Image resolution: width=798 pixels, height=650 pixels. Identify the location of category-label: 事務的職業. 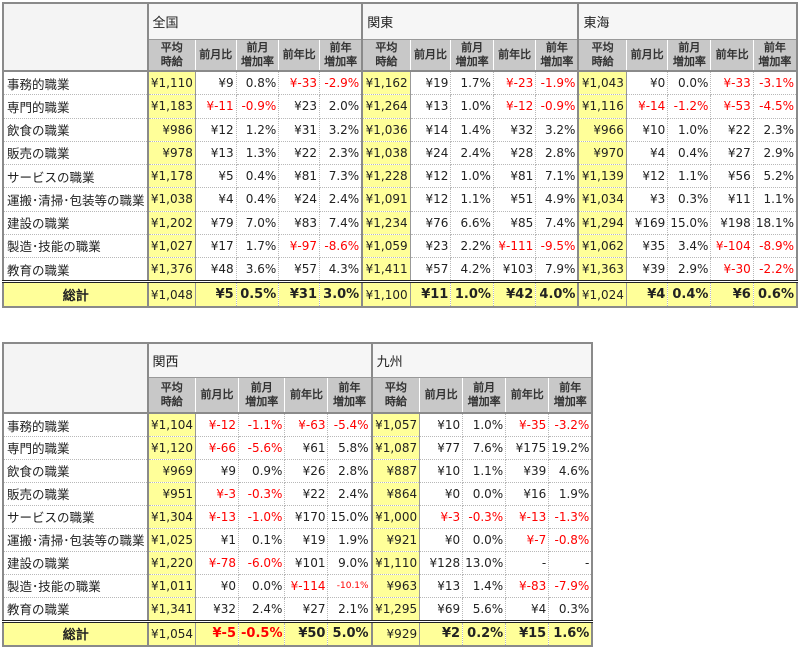
(75, 425).